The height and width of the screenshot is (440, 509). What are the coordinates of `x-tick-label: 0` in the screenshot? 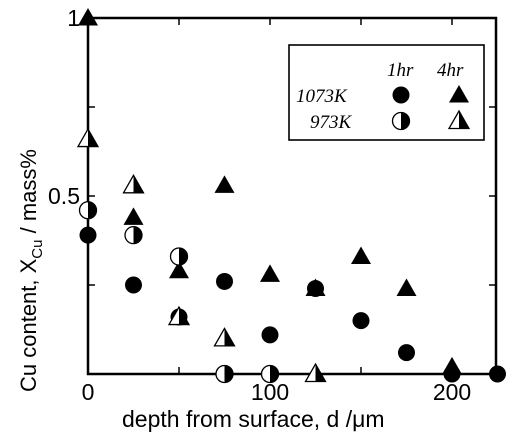 It's located at (88, 392).